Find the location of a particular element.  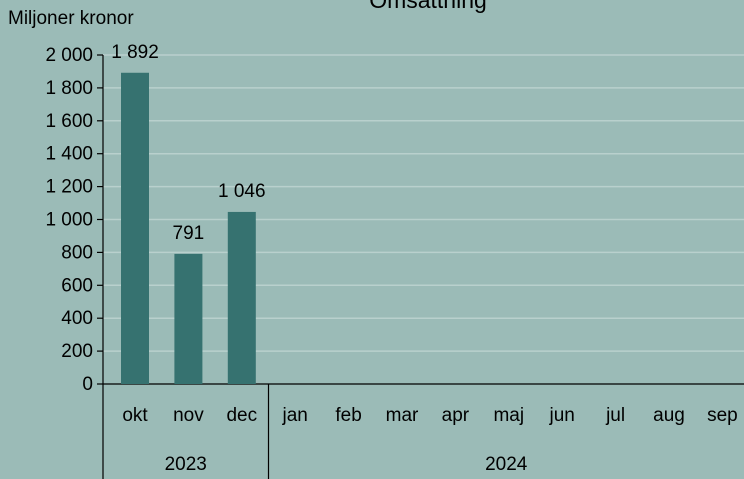

y-tick-label: 2 000 is located at coordinates (69, 55).